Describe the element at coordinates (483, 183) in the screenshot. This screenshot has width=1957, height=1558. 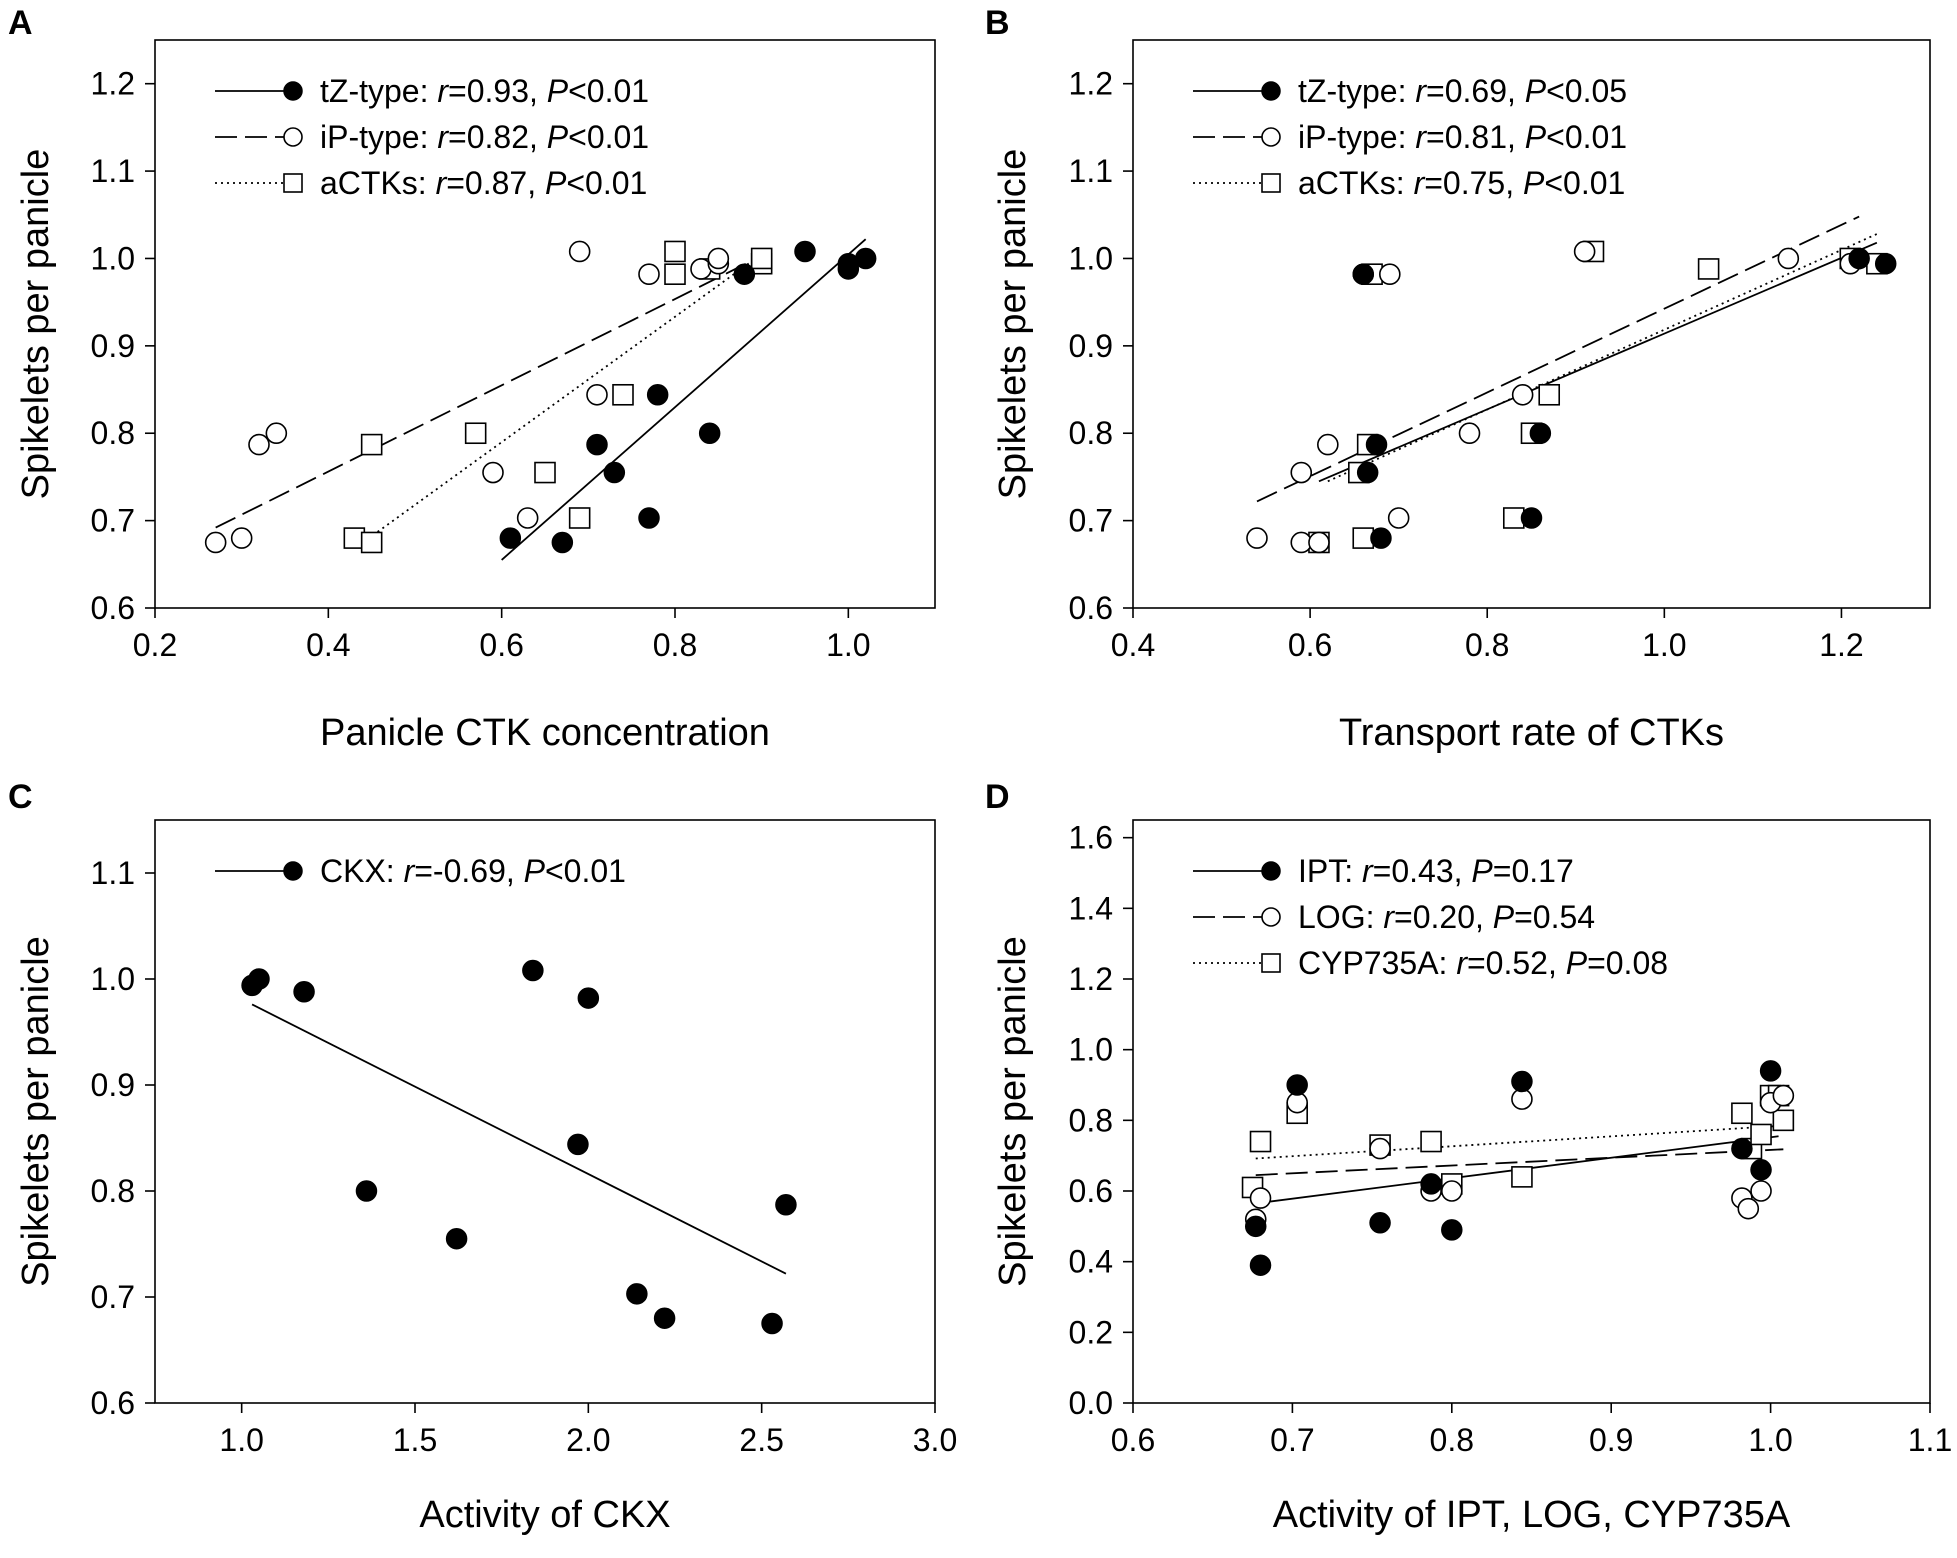
I see `legend-entry: aCTKs: r=0.87, P<0.01` at that location.